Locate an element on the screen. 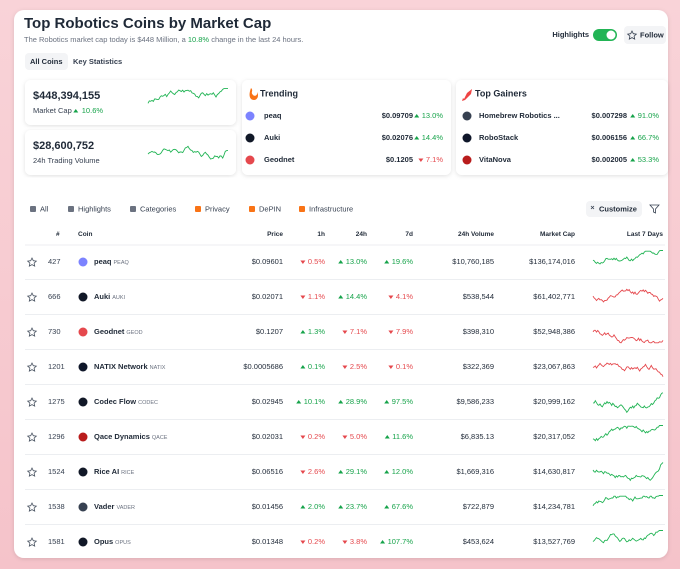 This screenshot has height=569, width=680. highlights-toggle is located at coordinates (605, 35).